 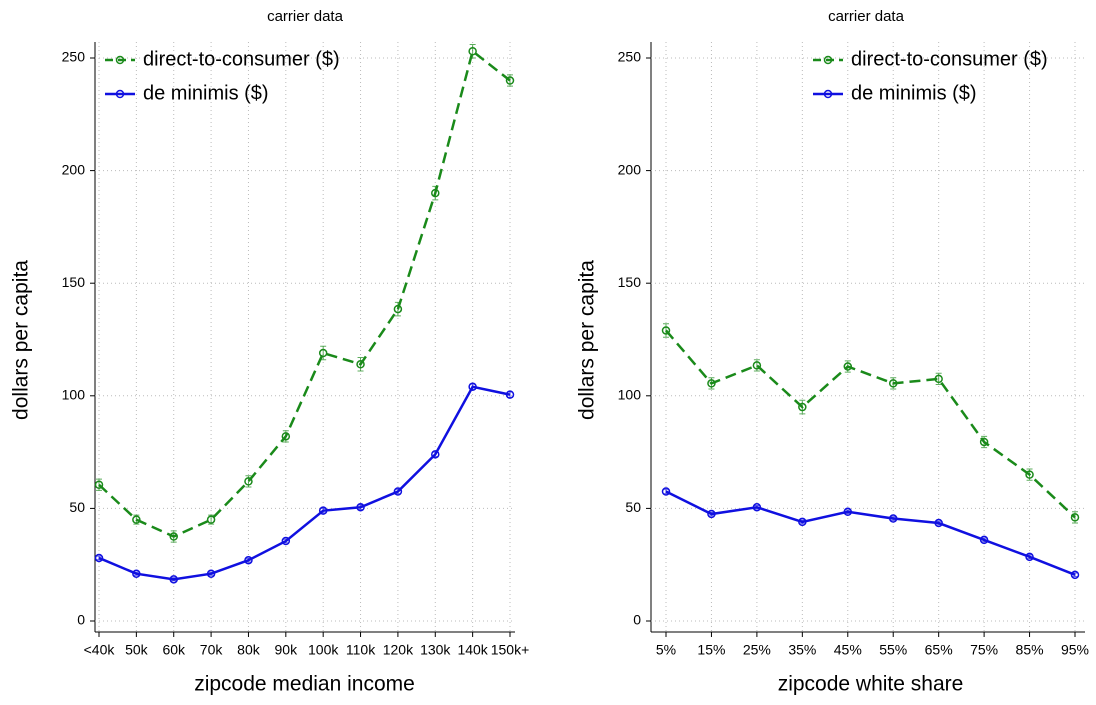 What do you see at coordinates (666, 650) in the screenshot?
I see `x-tick-label: 5%` at bounding box center [666, 650].